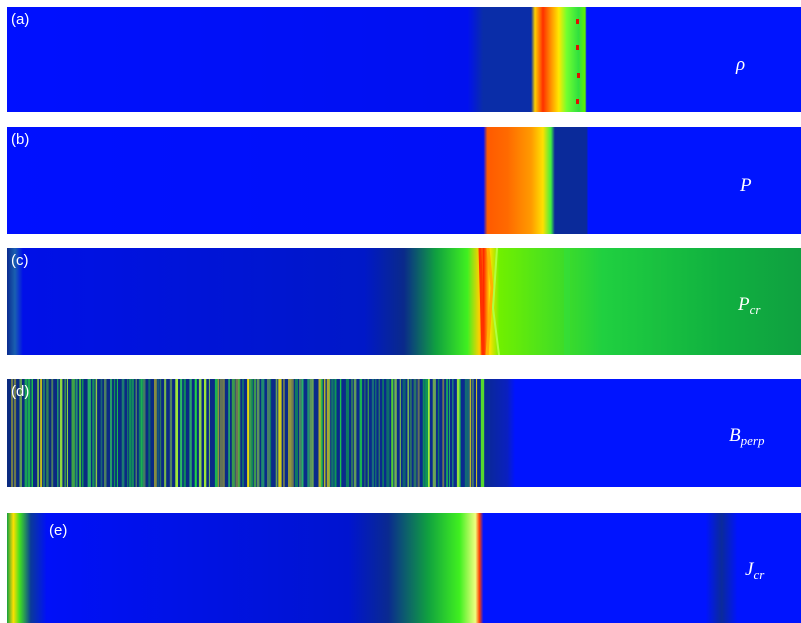 The height and width of the screenshot is (623, 801). Describe the element at coordinates (741, 64) in the screenshot. I see `panel-a-symbol: ρ` at that location.